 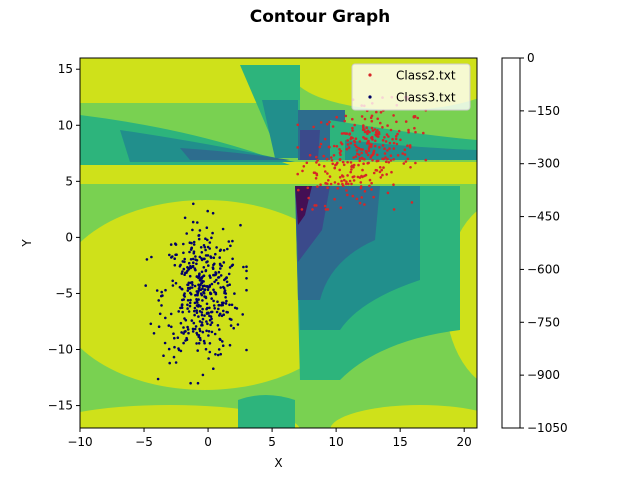 I want to click on series-class2-points, so click(x=362, y=153).